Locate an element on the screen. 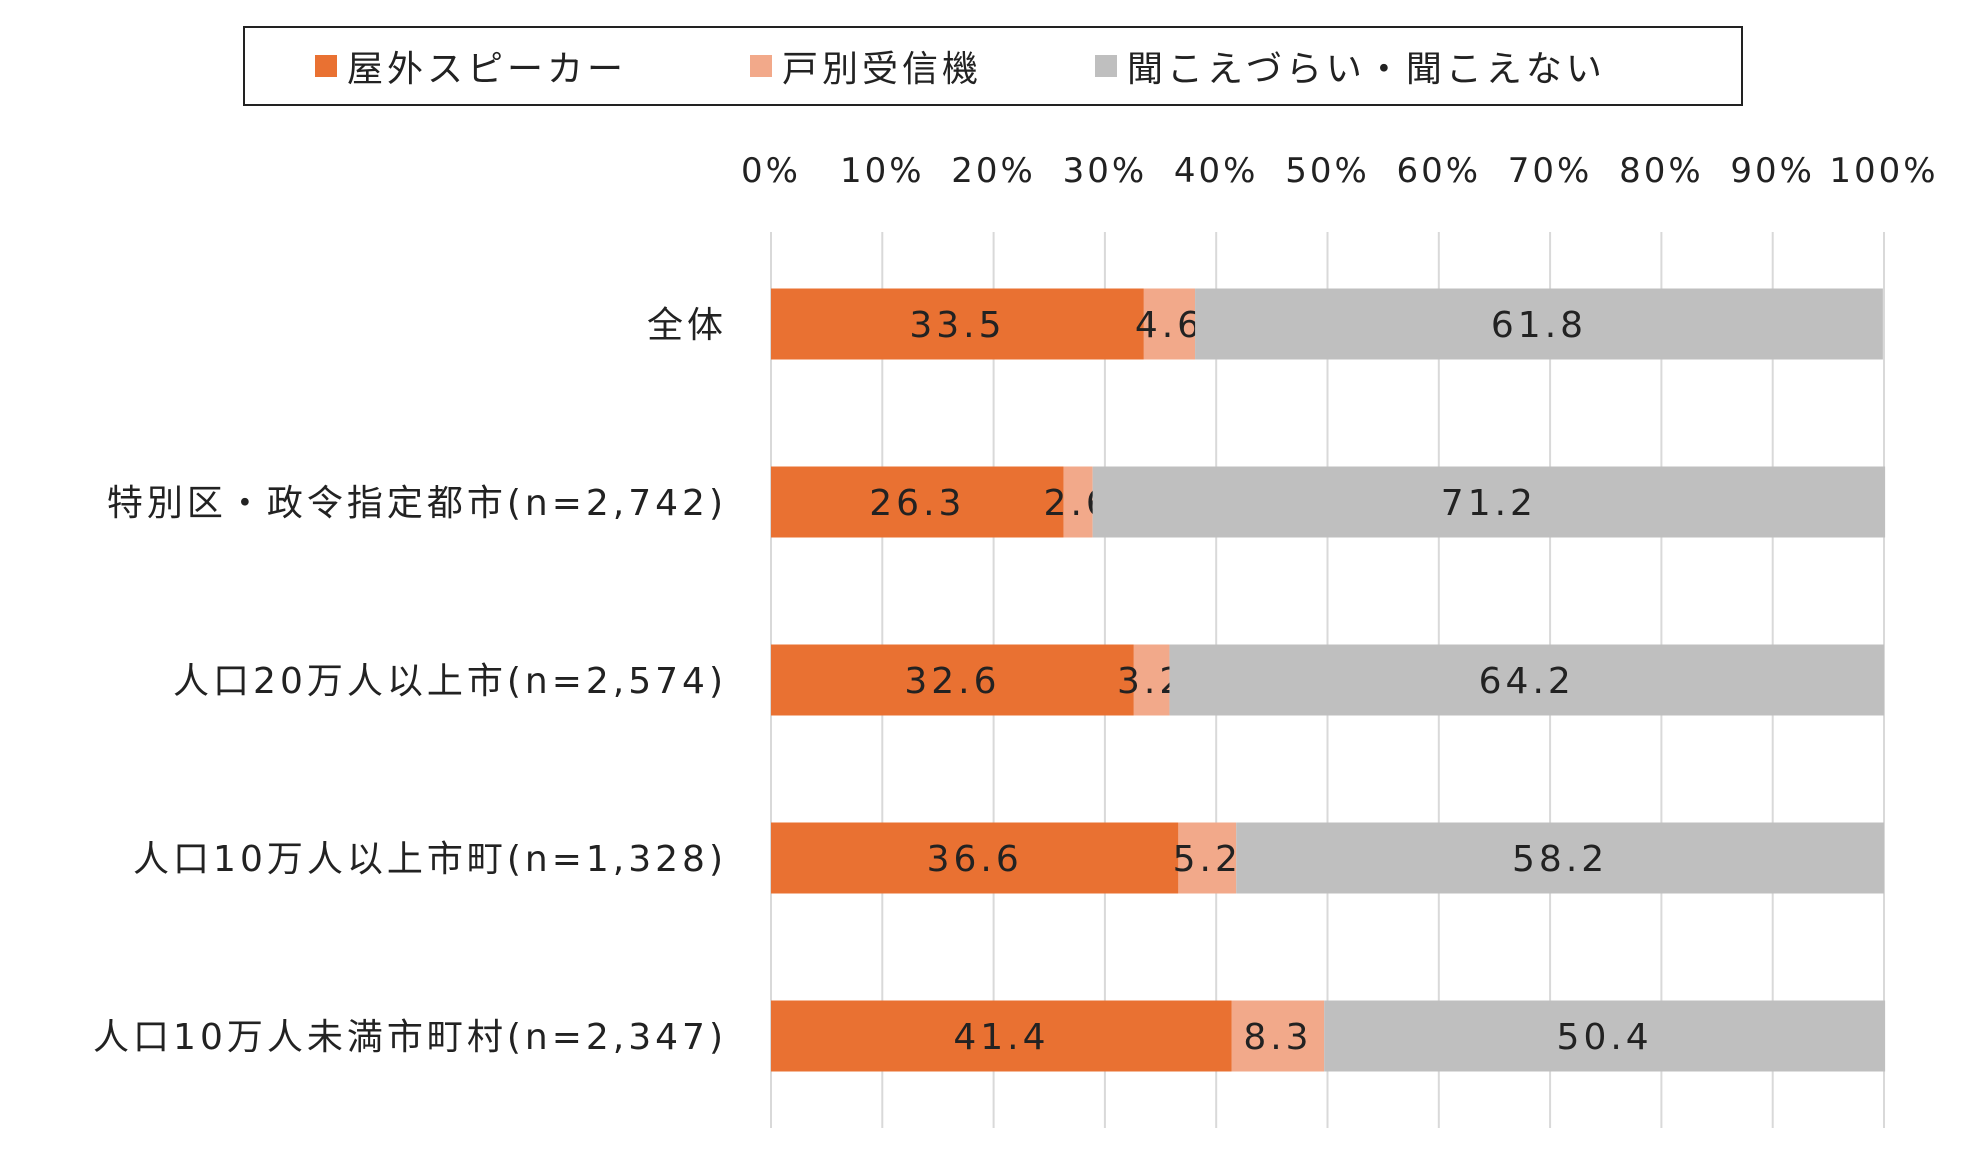 The image size is (1975, 1171). data-label: 5.2 is located at coordinates (1207, 859).